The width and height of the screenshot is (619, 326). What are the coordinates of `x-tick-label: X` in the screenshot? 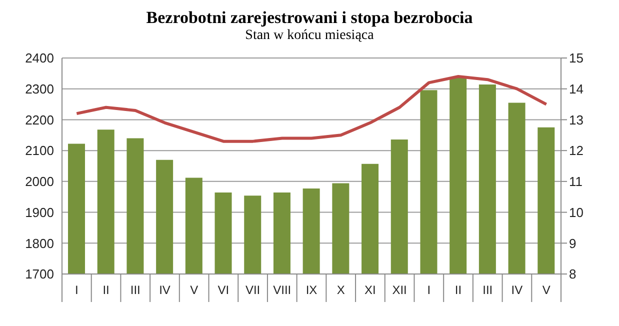 It's located at (340, 290).